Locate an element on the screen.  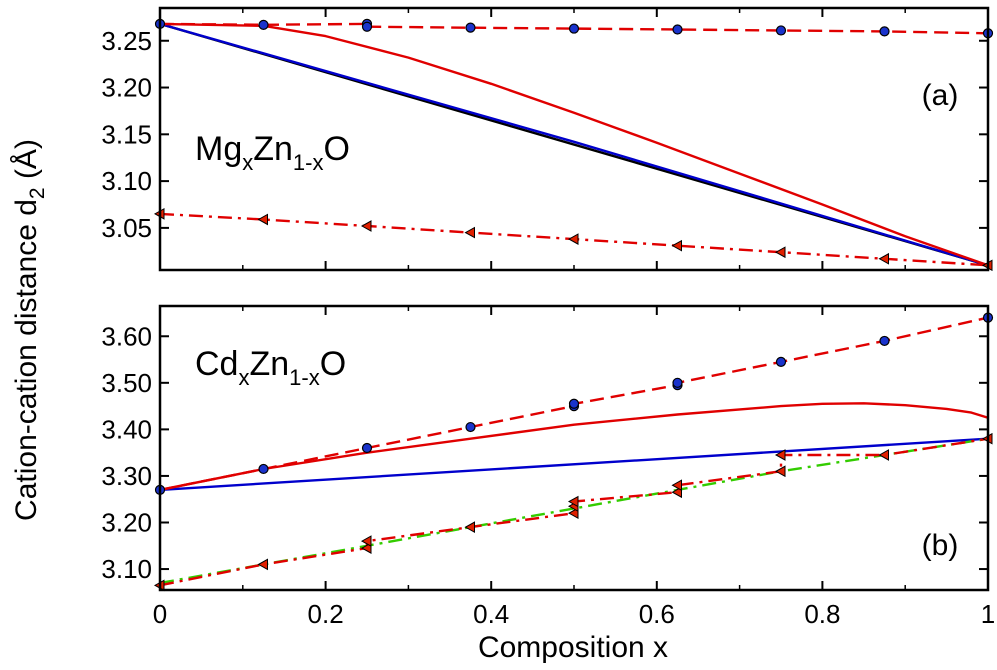
compound-formula: MgxZn1-xO is located at coordinates (272, 152).